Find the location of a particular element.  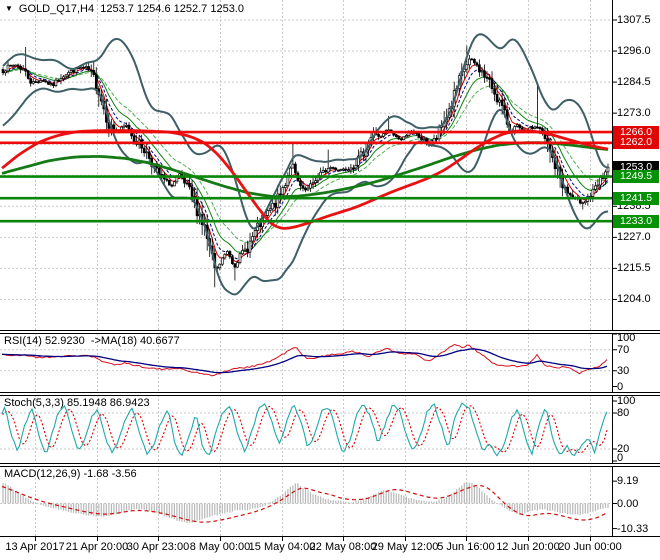

resistance-price-badge: 1262.0 is located at coordinates (636, 143).